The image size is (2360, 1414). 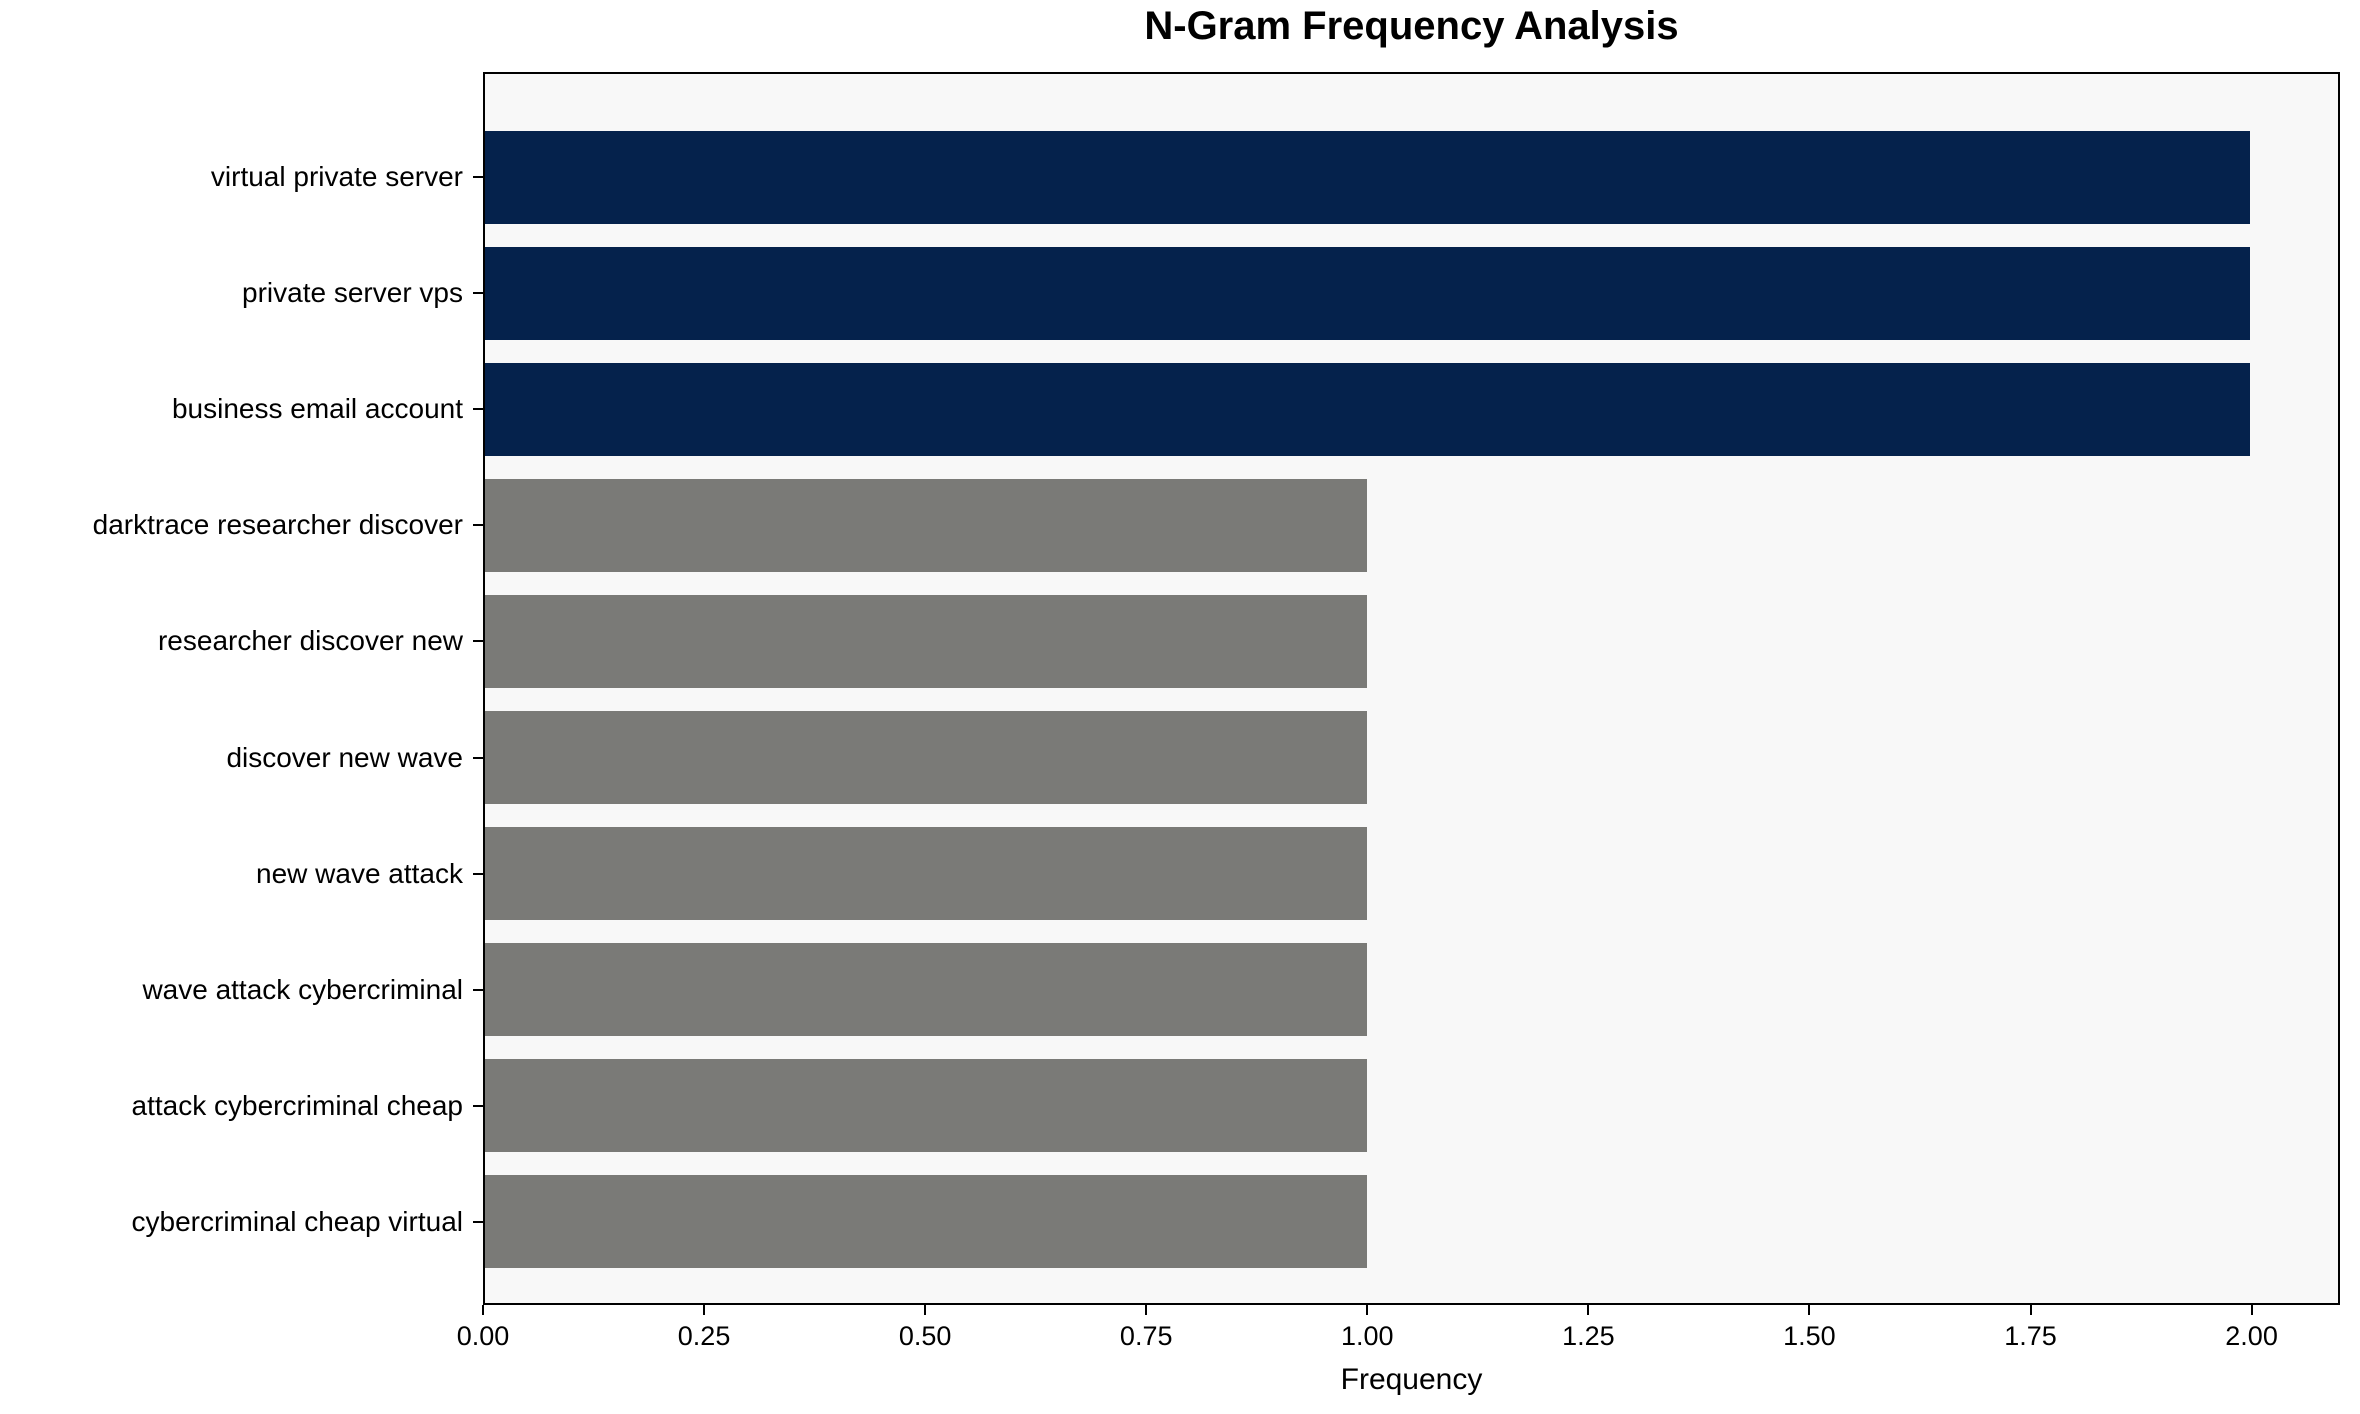 I want to click on bar-darktrace-researcher-discover, so click(x=926, y=525).